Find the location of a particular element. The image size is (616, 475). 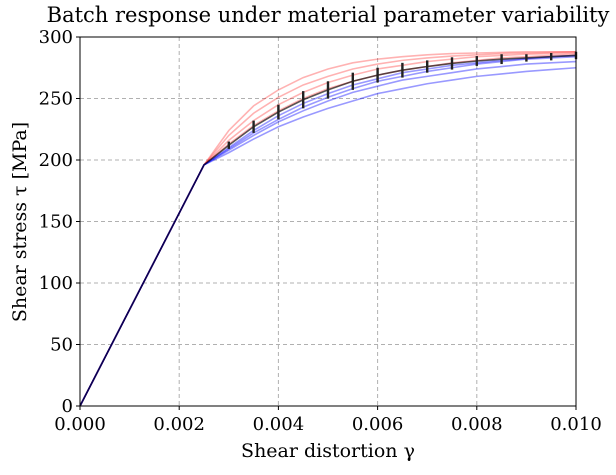

x-tick-label: 0.002 is located at coordinates (179, 424).